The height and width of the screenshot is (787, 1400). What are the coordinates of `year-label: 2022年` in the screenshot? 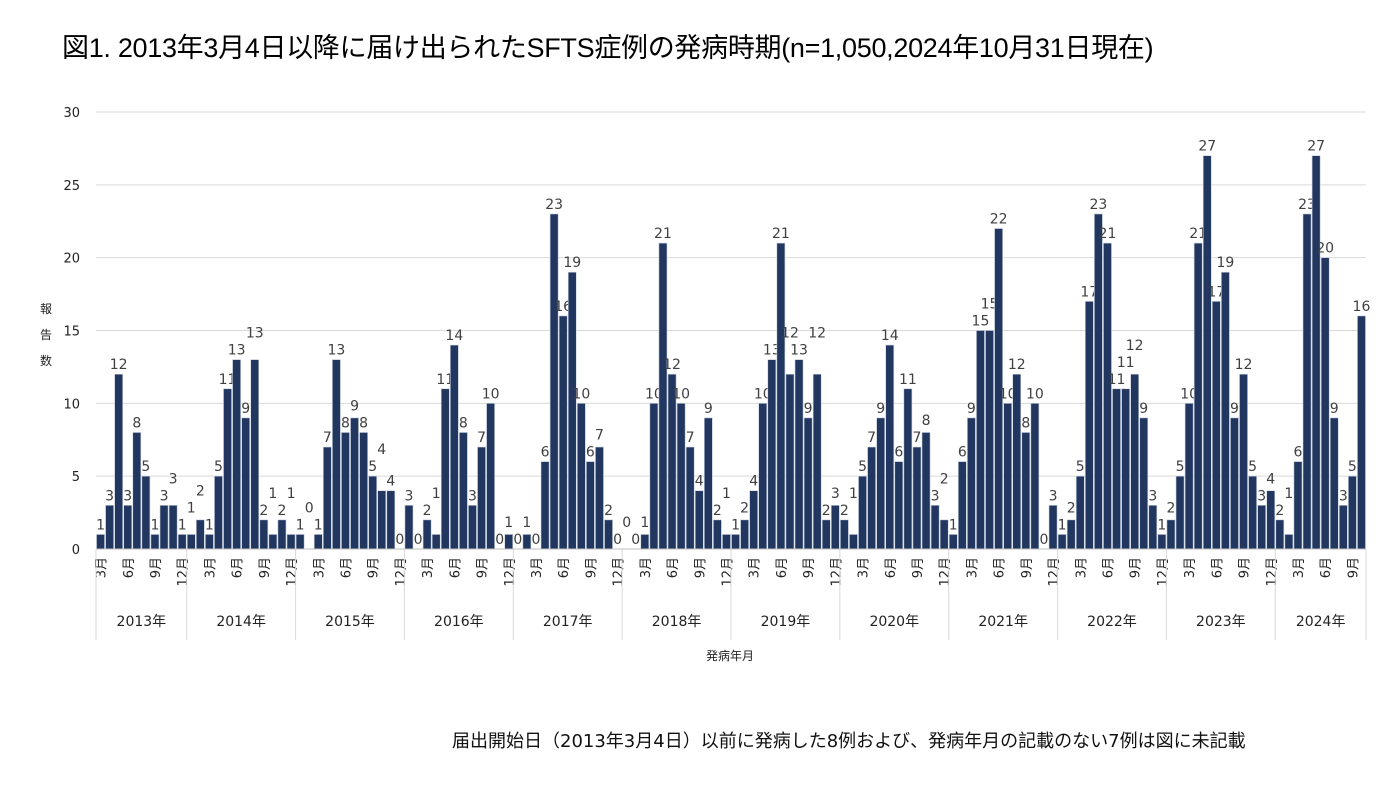 It's located at (1112, 622).